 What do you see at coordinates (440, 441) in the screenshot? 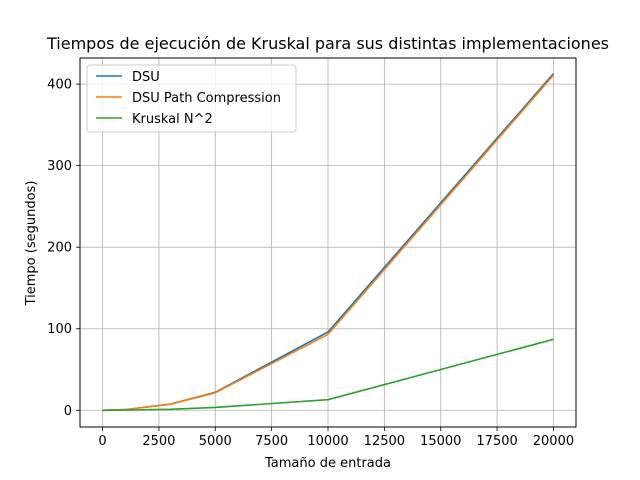
I see `x-tick-label: 15000` at bounding box center [440, 441].